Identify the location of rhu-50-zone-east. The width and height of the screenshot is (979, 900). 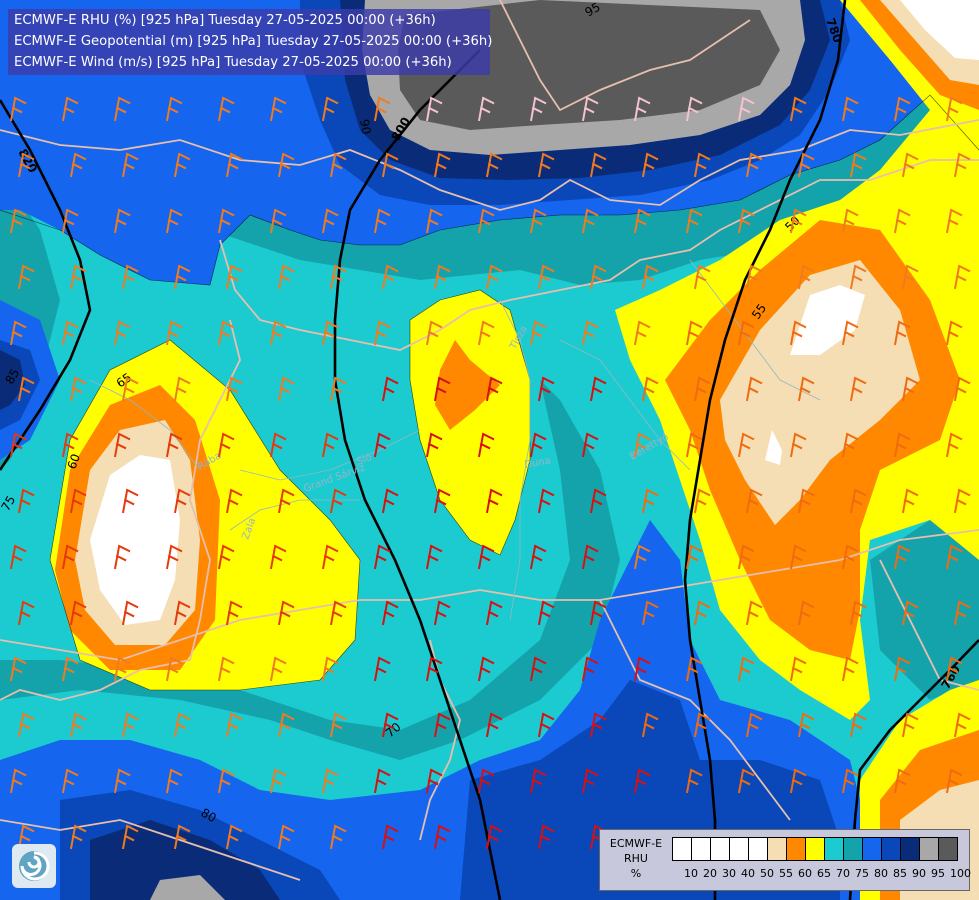
(827, 320).